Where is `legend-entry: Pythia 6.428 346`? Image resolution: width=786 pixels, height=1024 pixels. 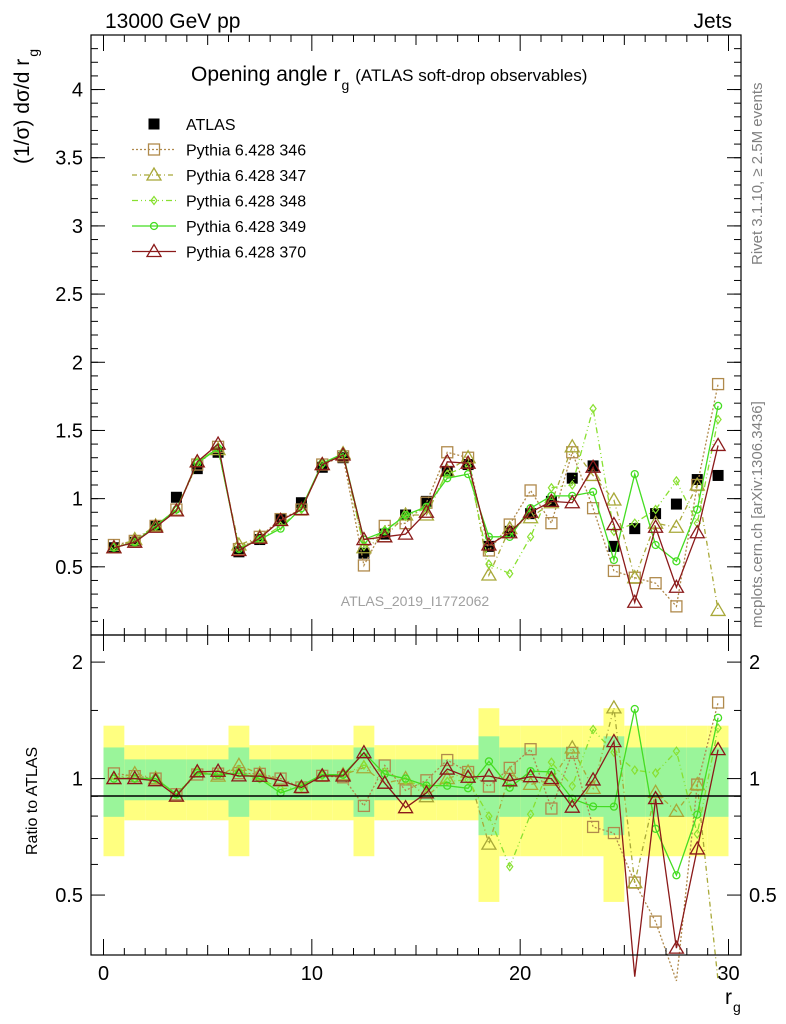 legend-entry: Pythia 6.428 346 is located at coordinates (219, 151).